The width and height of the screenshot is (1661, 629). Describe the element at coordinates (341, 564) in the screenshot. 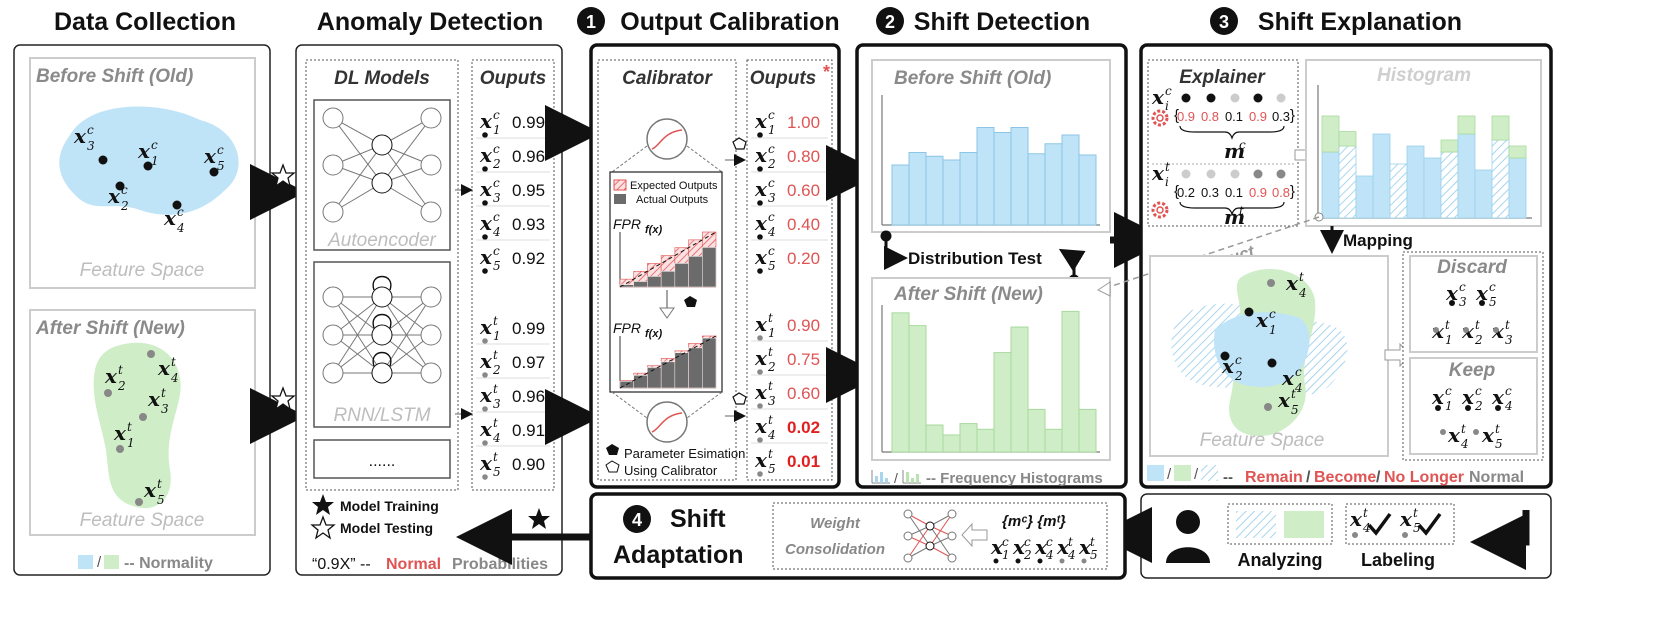

I see `prob-prefix: “0.9X” --` at that location.